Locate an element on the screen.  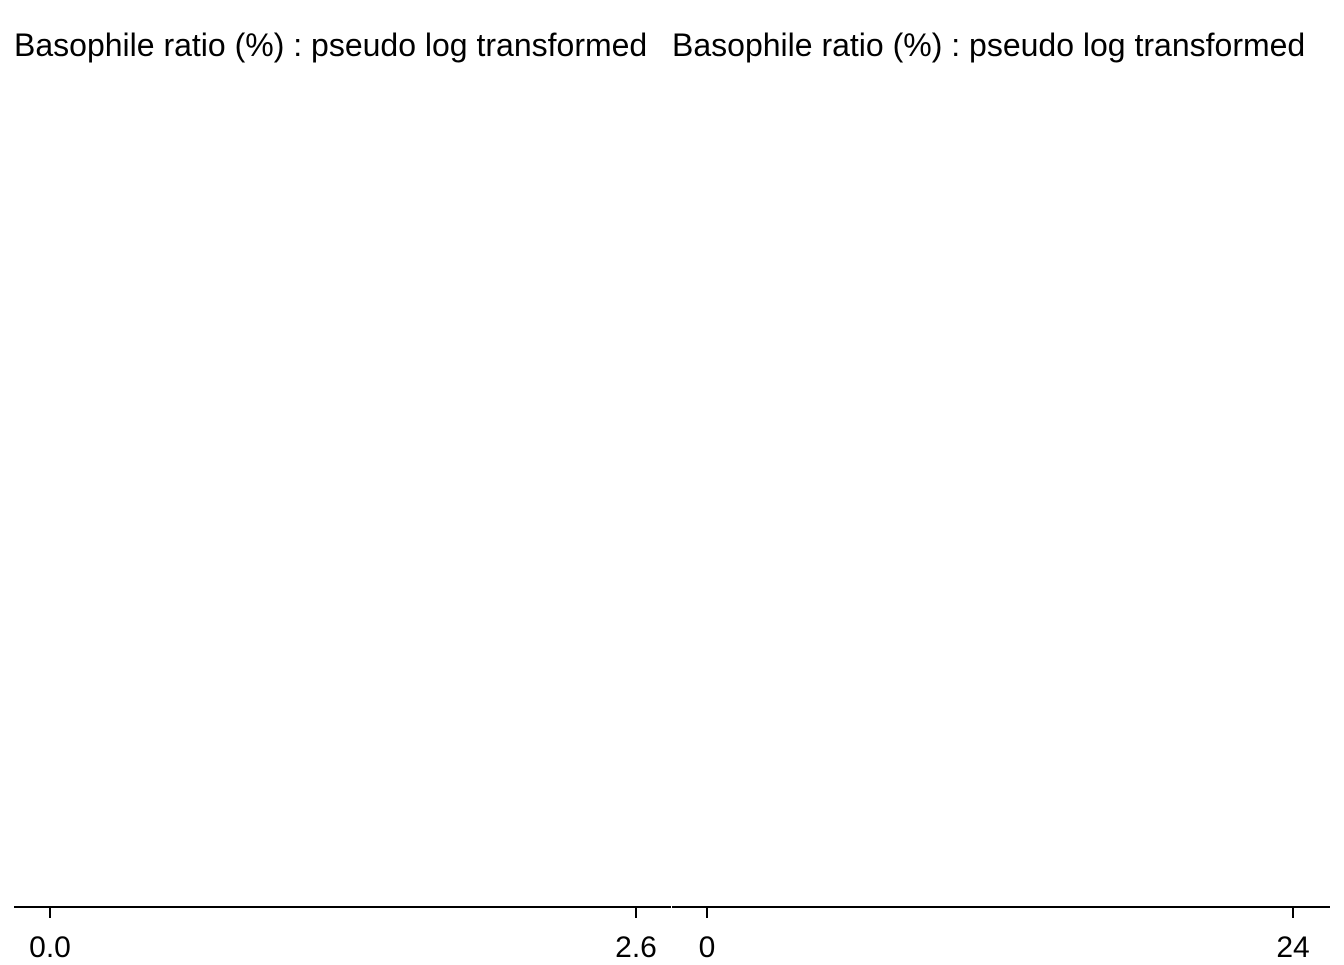
panel-right-x-tick-label-0: 0 is located at coordinates (707, 945).